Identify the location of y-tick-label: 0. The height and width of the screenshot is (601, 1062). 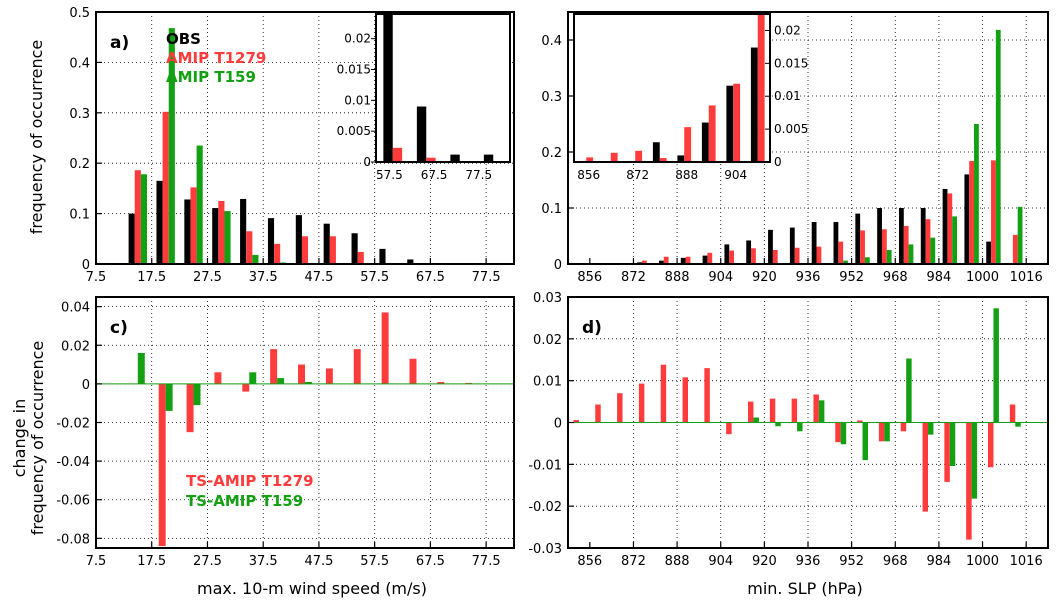
(558, 265).